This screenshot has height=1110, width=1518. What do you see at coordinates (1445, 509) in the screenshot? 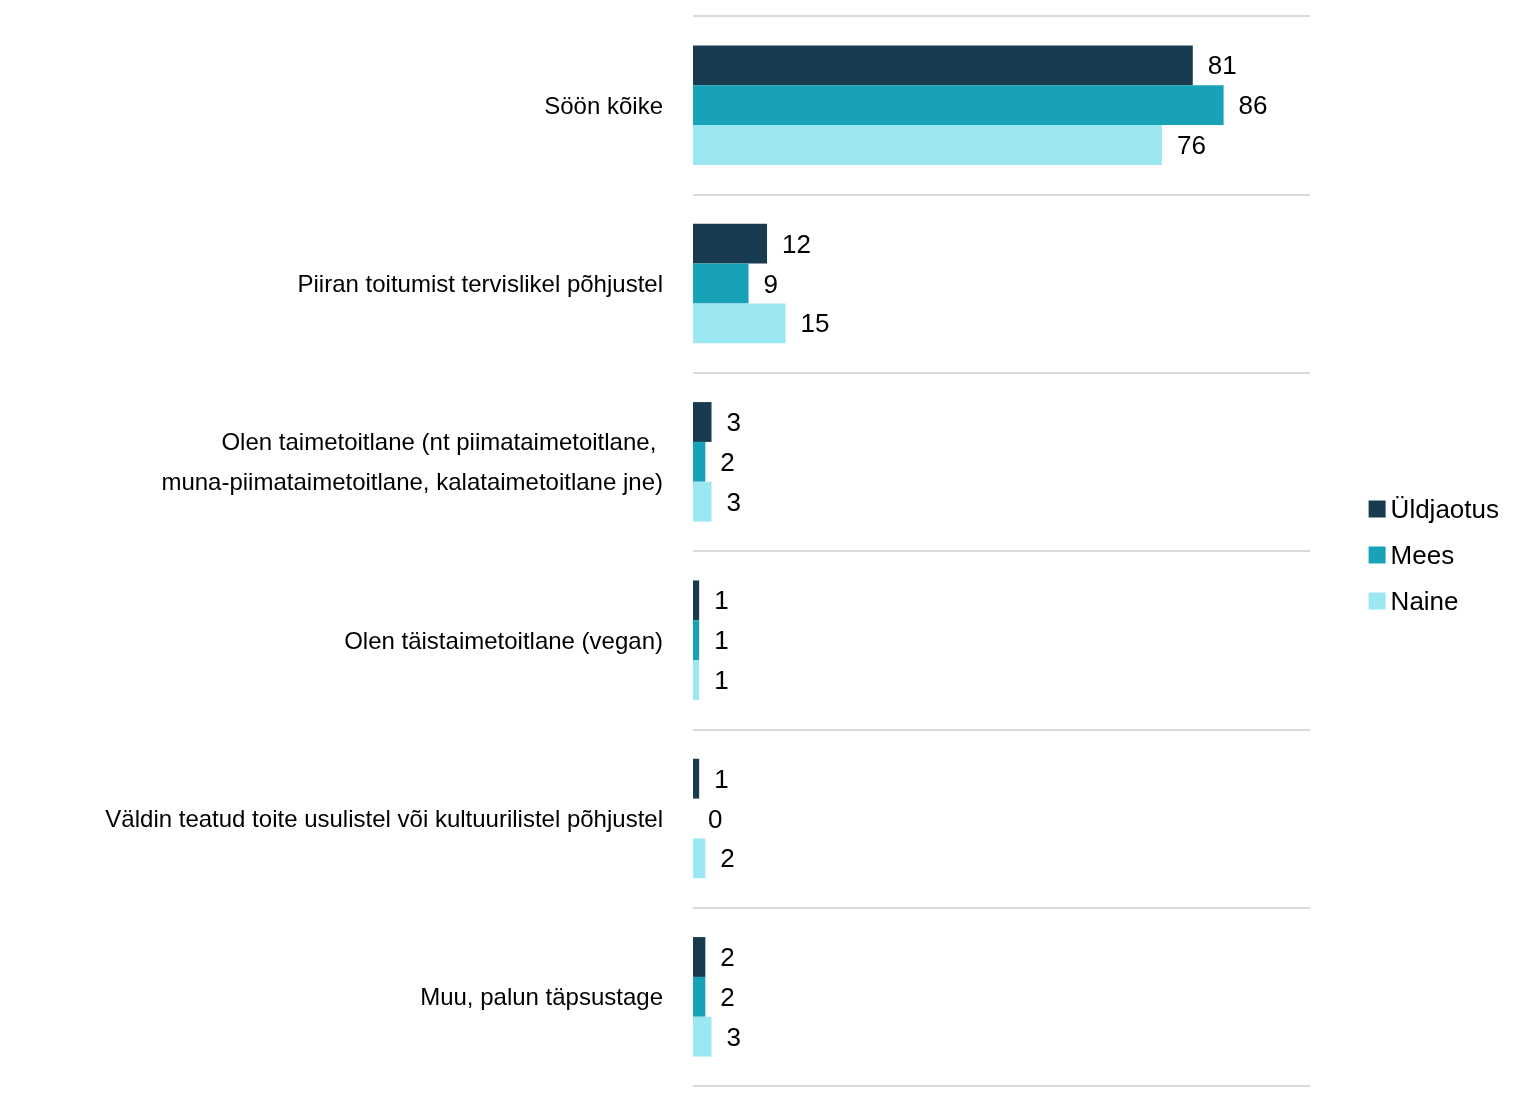
I see `legend-label: Üldjaotus` at bounding box center [1445, 509].